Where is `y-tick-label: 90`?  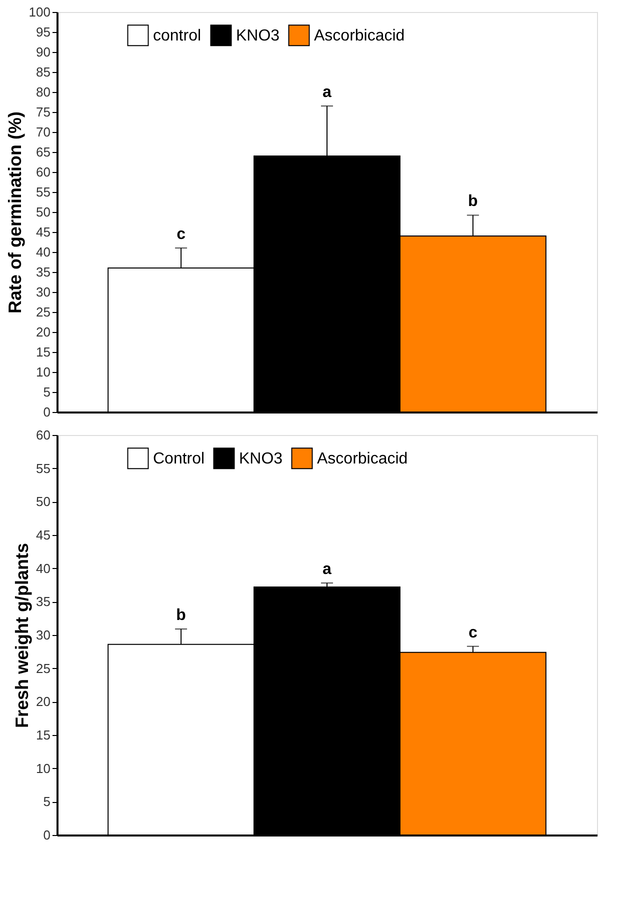
y-tick-label: 90 is located at coordinates (43, 52).